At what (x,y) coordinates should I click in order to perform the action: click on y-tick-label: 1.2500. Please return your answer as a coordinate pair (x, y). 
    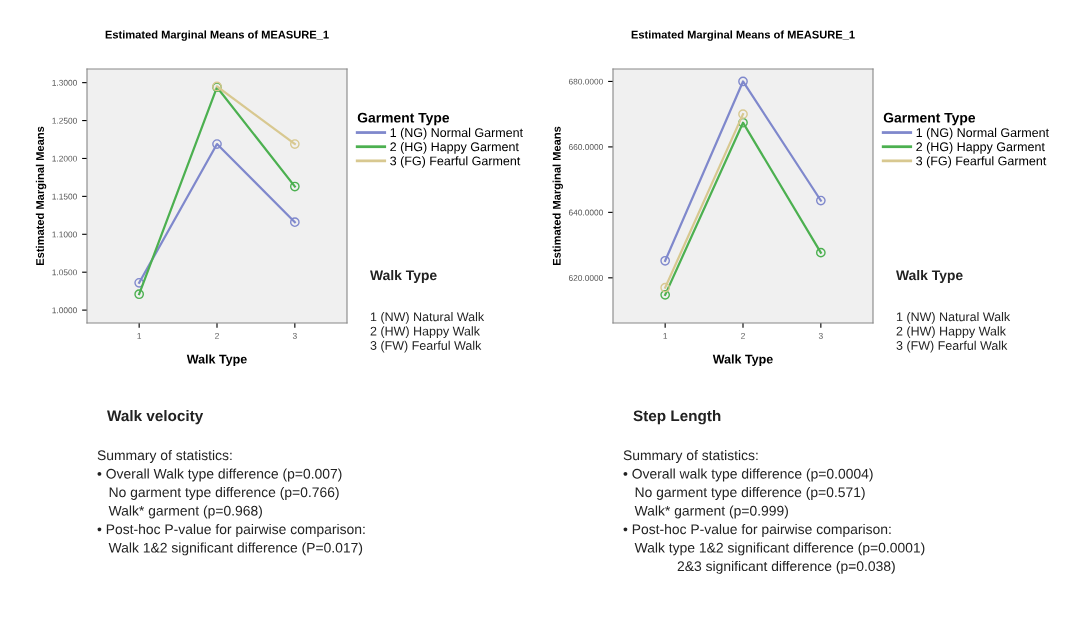
    Looking at the image, I should click on (64, 120).